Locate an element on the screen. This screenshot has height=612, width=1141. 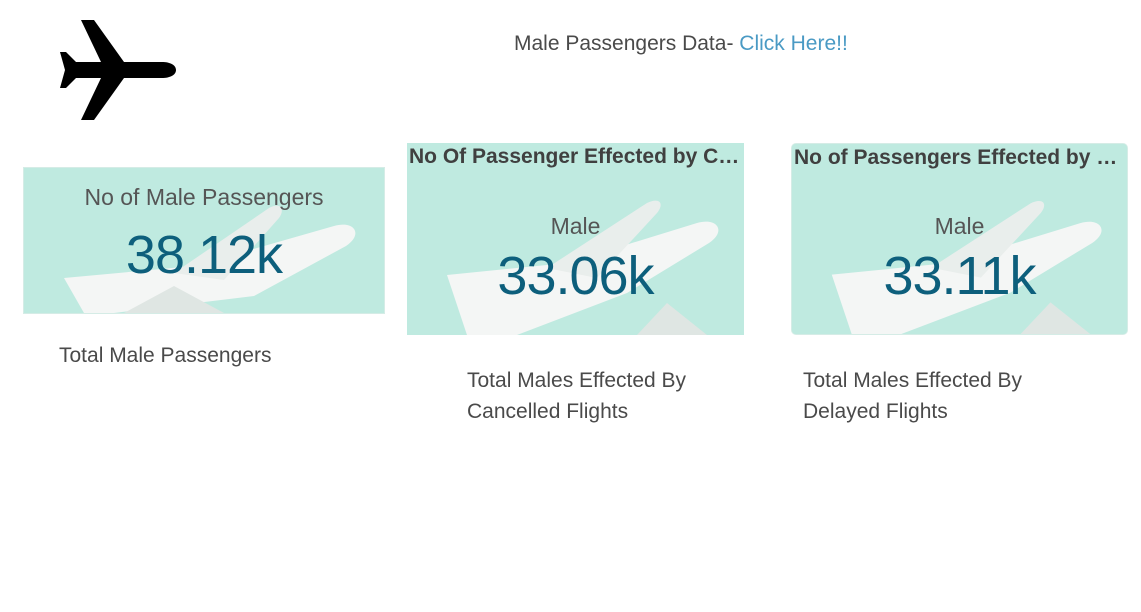
card-title: No of Male Passengers is located at coordinates (204, 197).